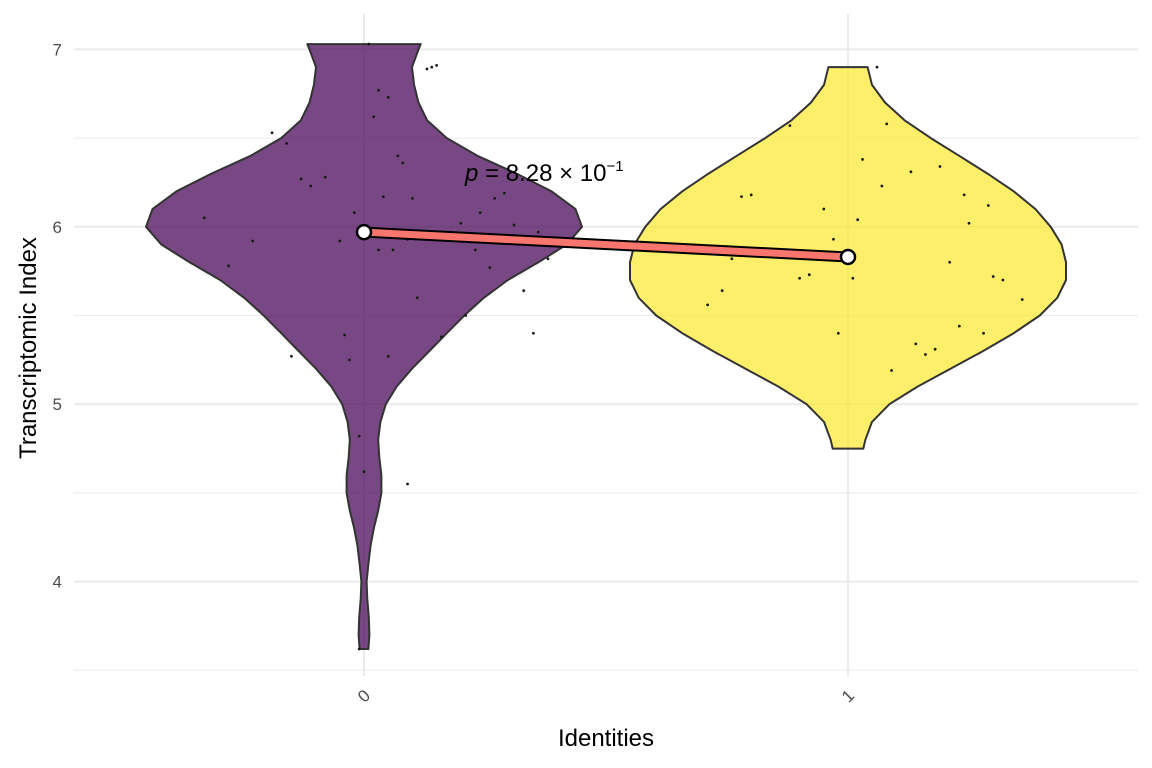 The width and height of the screenshot is (1152, 768). I want to click on mean-line, so click(606, 244).